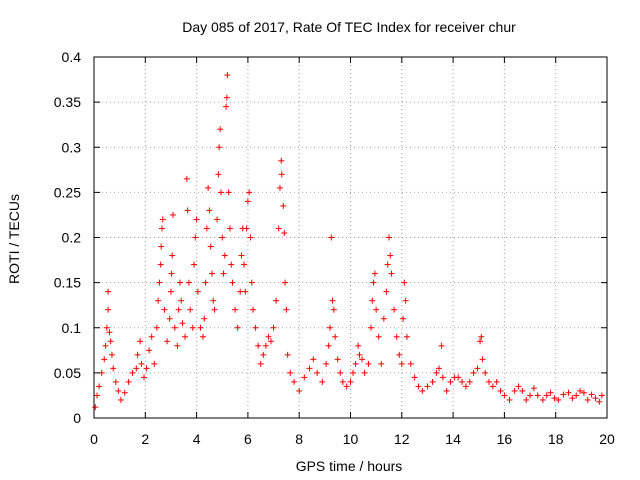 The height and width of the screenshot is (480, 640). Describe the element at coordinates (94, 439) in the screenshot. I see `x-tick-label: 0` at that location.